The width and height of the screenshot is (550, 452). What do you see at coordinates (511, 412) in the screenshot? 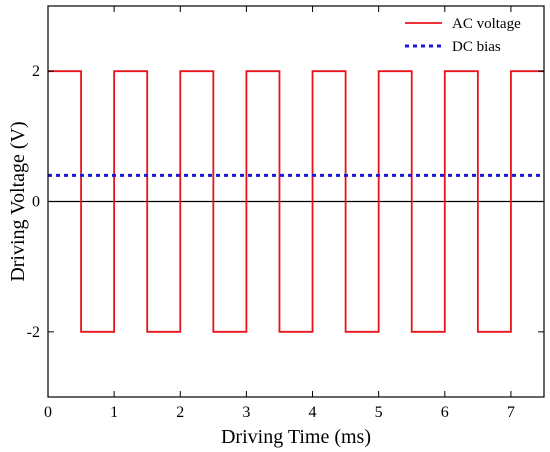
I see `x-tick-label: 7` at bounding box center [511, 412].